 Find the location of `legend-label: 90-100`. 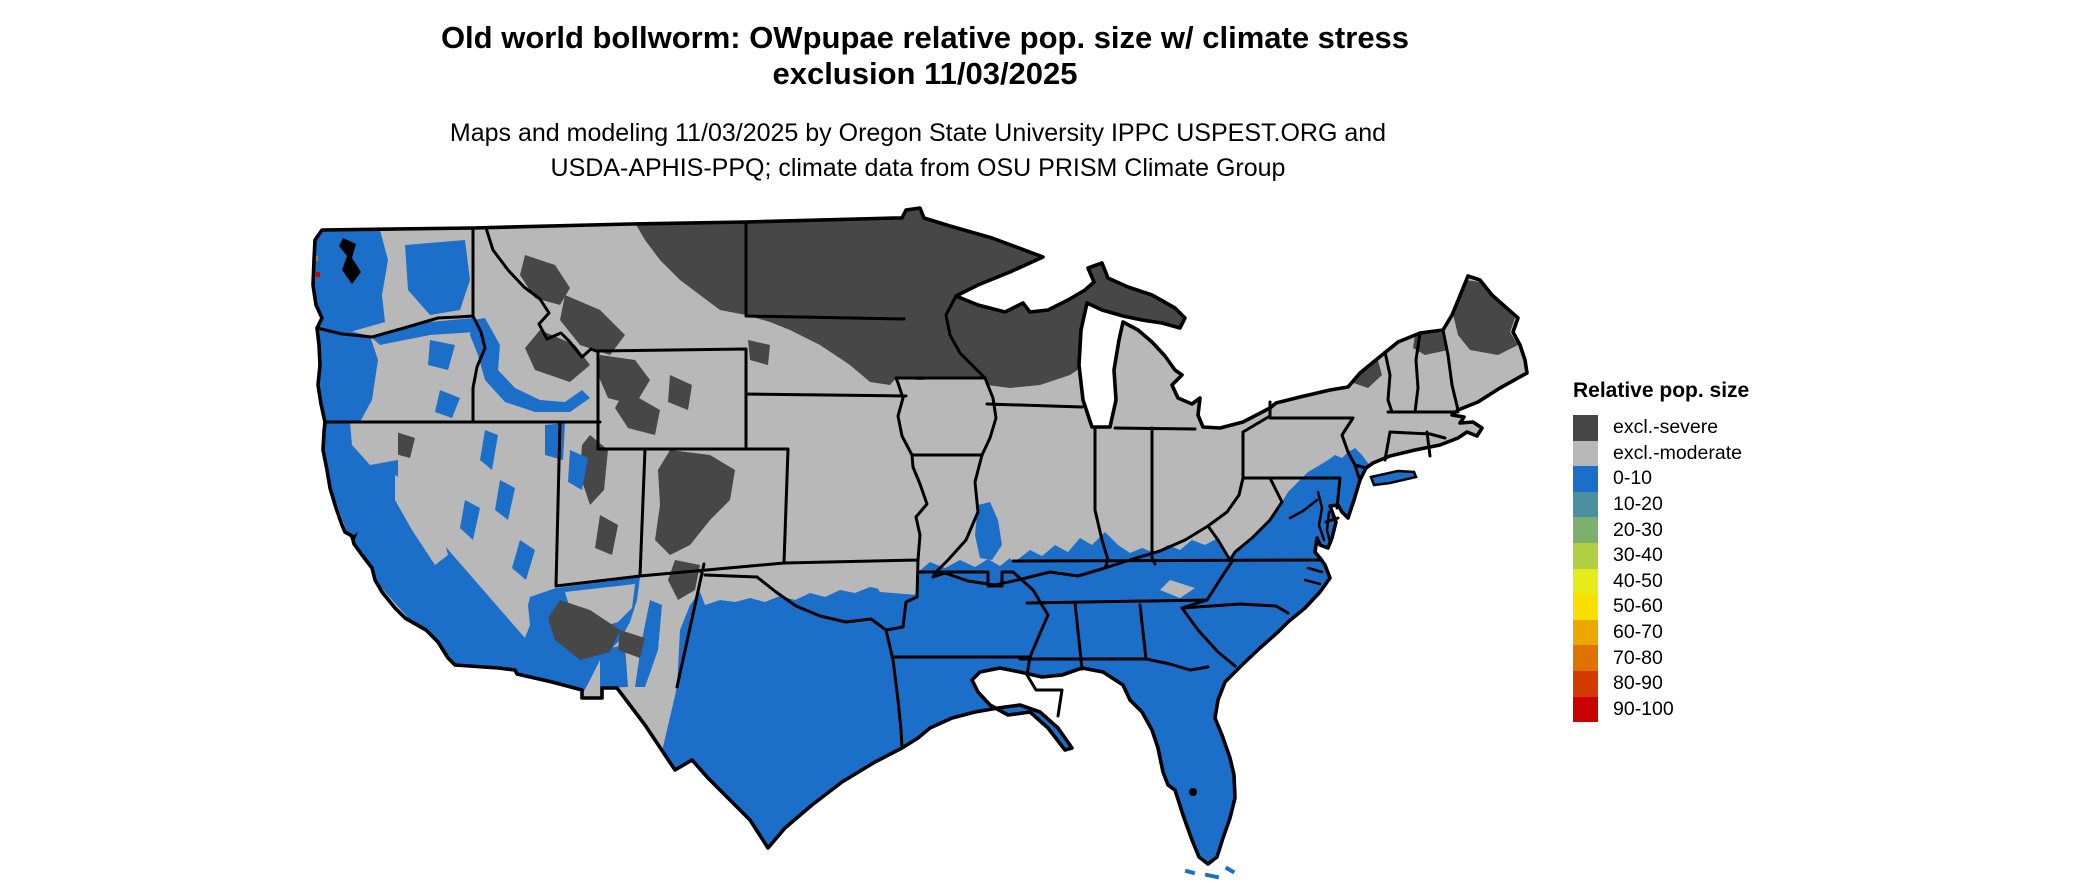

legend-label: 90-100 is located at coordinates (1643, 708).